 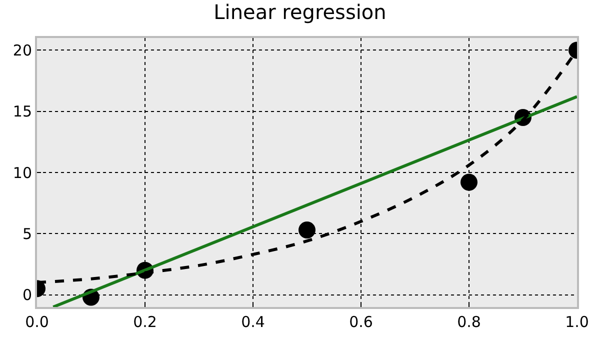 I want to click on x-tick-label: 0.6, so click(x=361, y=322).